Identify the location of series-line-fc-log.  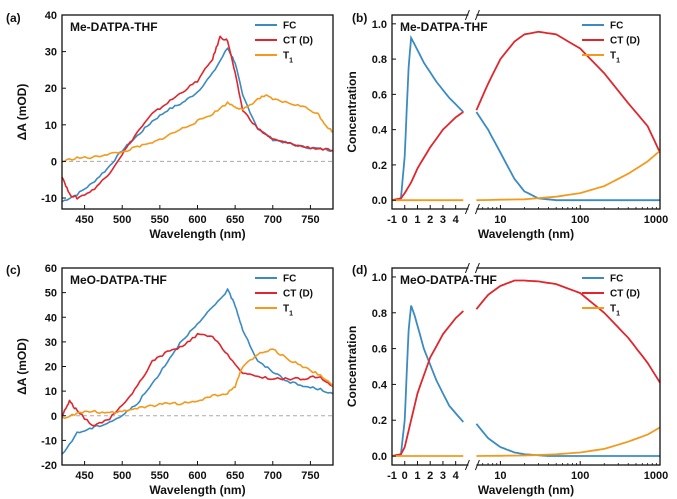
(567, 440).